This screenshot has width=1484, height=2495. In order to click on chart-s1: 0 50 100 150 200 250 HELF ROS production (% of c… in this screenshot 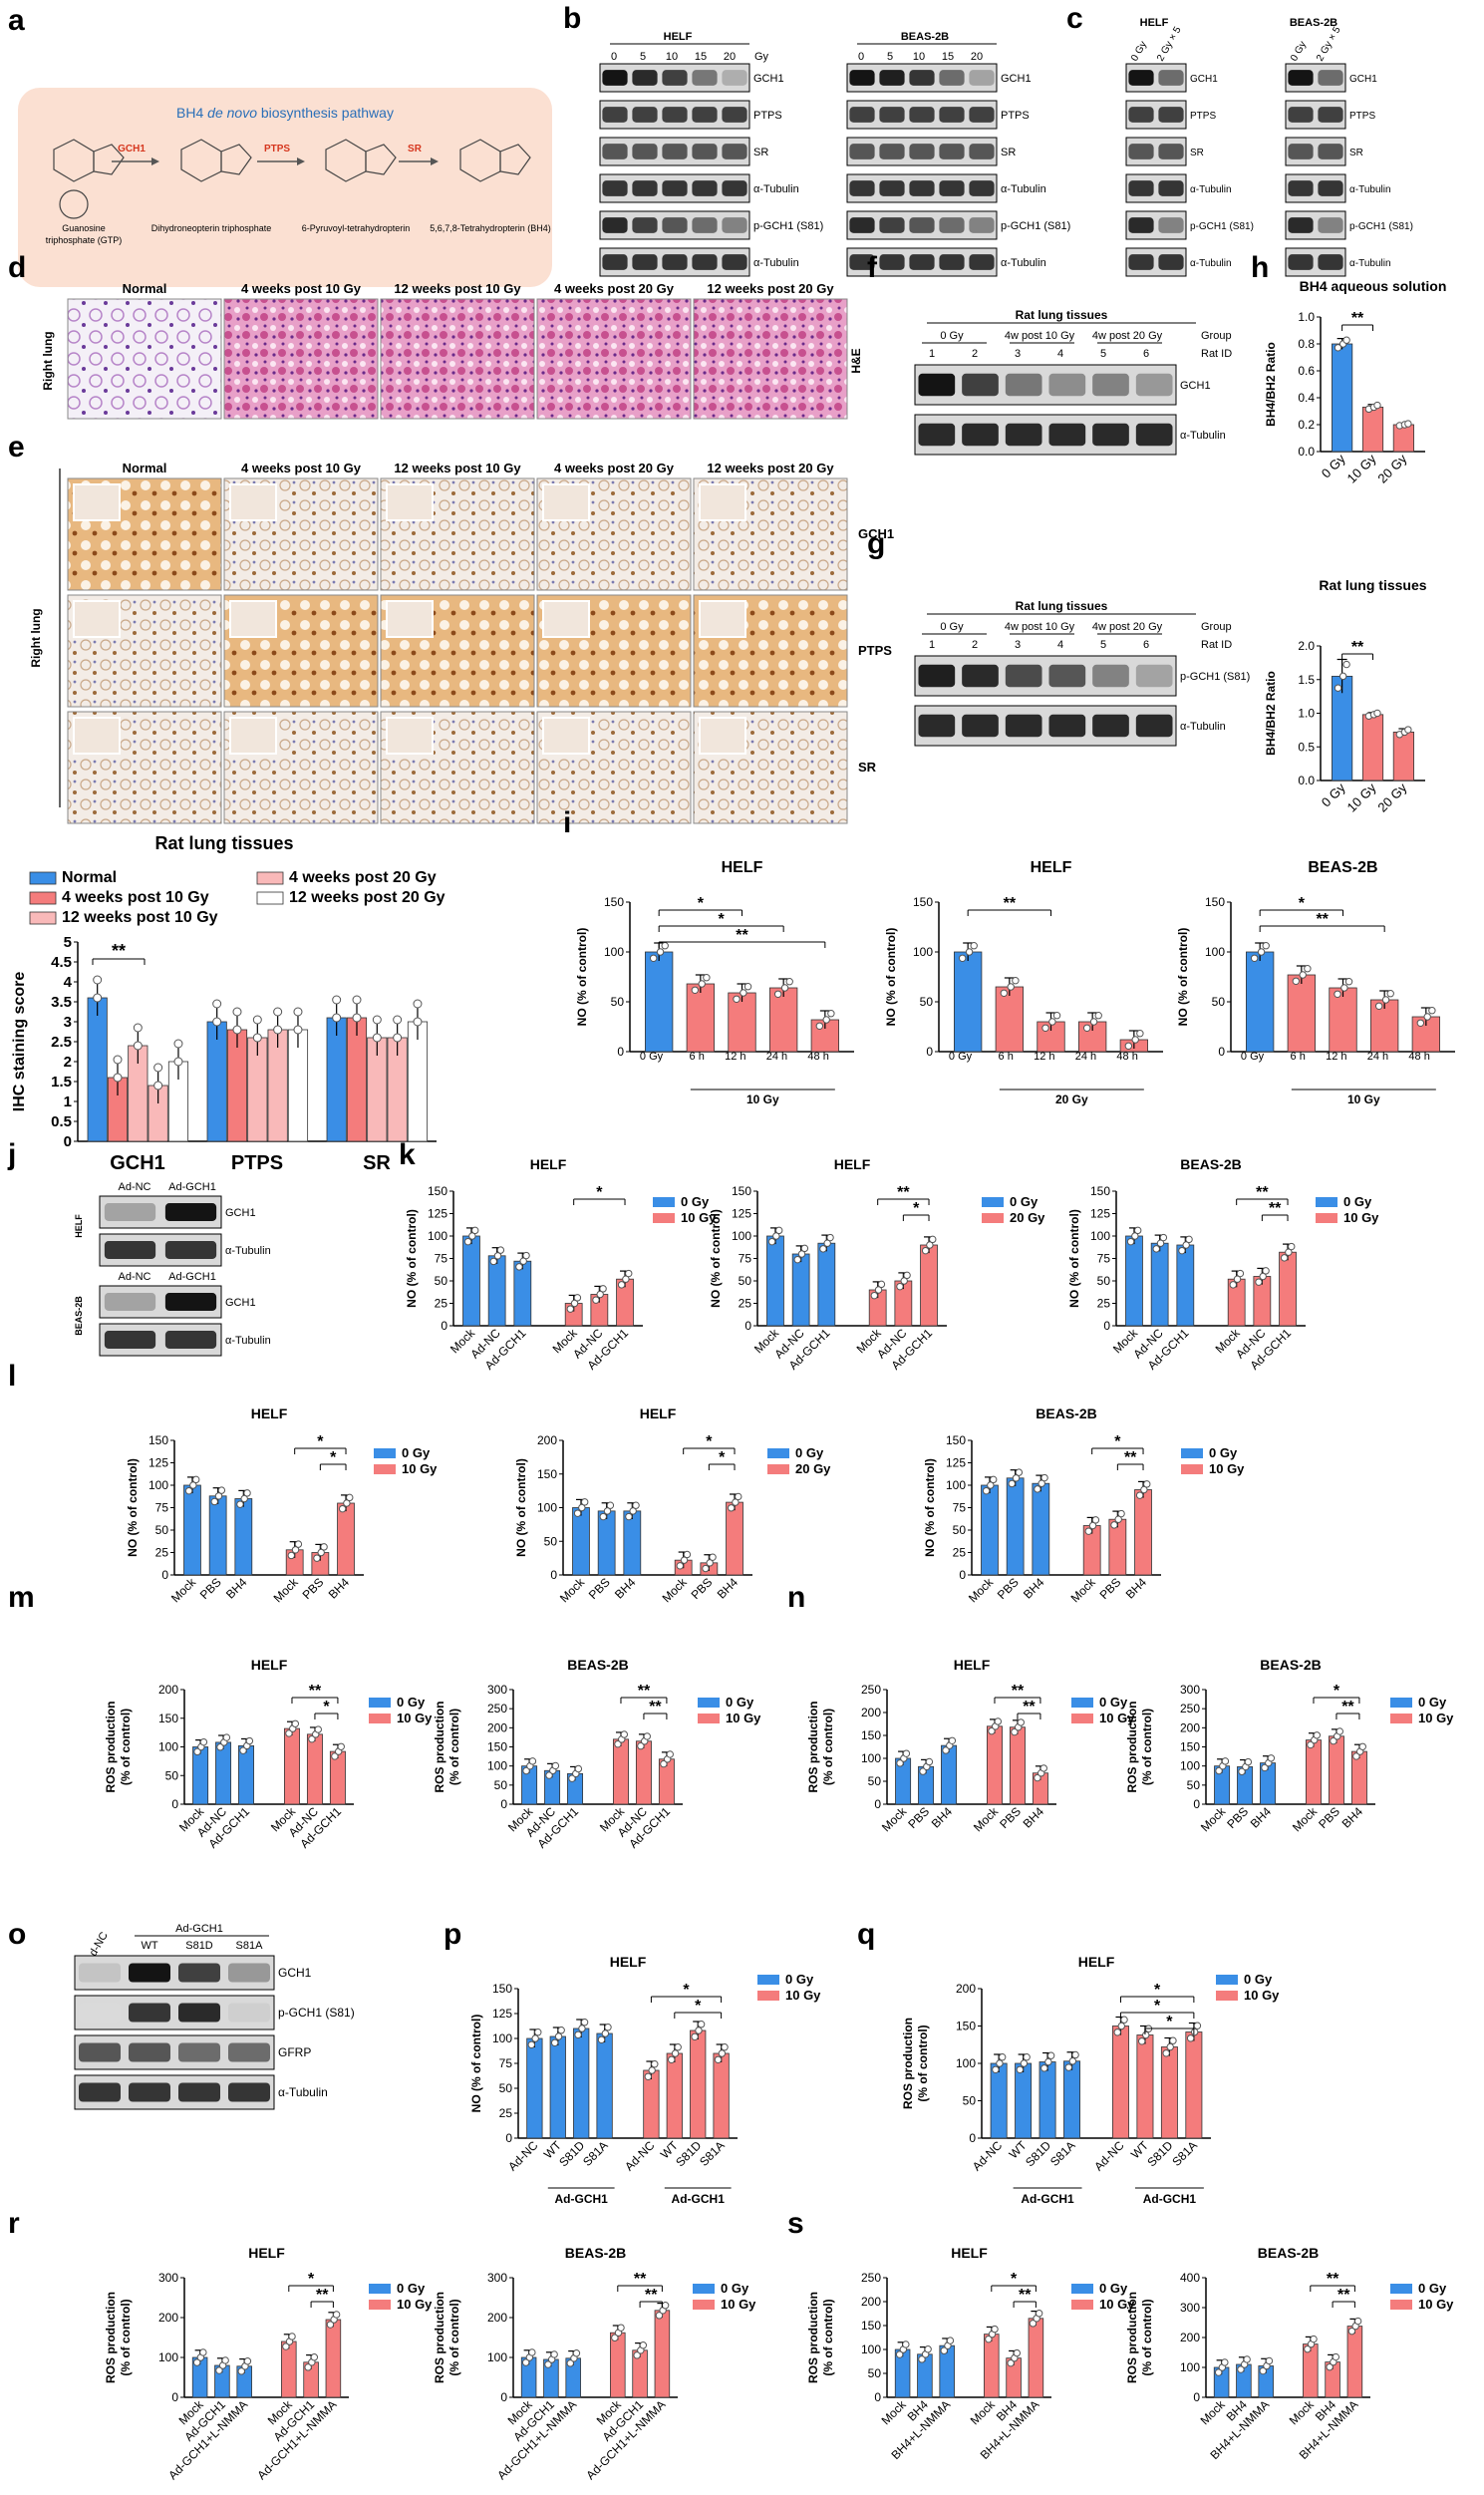, I will do `click(970, 2353)`.